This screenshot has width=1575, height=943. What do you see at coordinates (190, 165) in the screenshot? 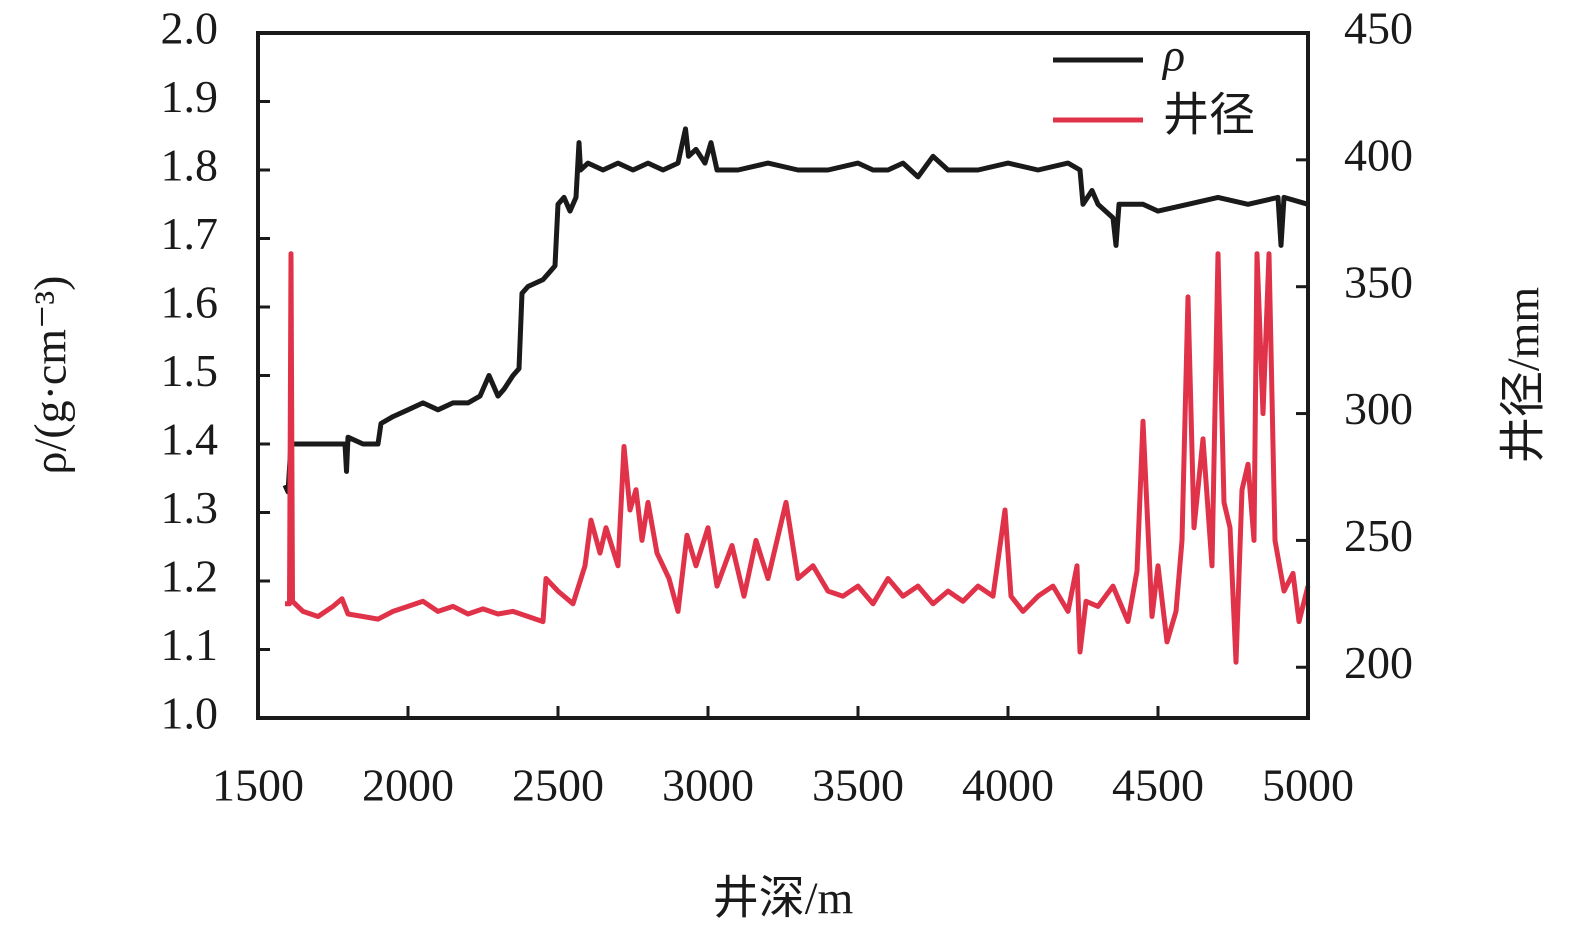
I see `y-tick-label: 1.8` at bounding box center [190, 165].